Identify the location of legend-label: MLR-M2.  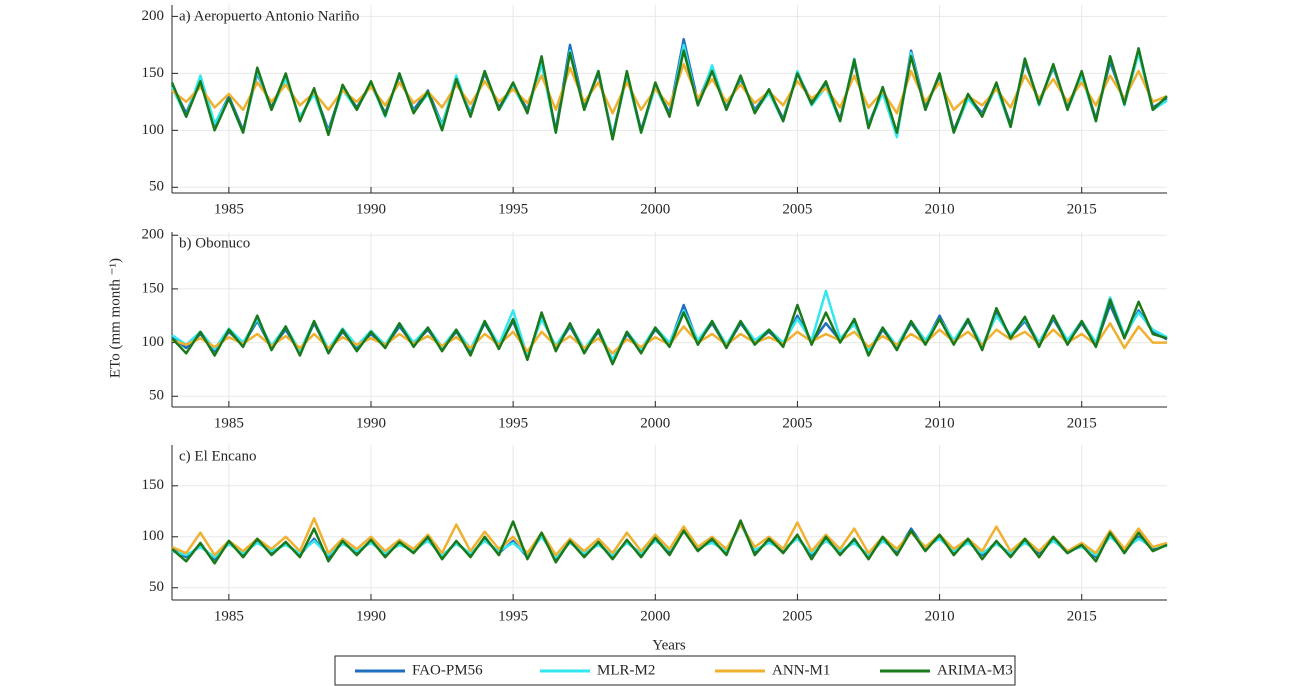
(626, 670).